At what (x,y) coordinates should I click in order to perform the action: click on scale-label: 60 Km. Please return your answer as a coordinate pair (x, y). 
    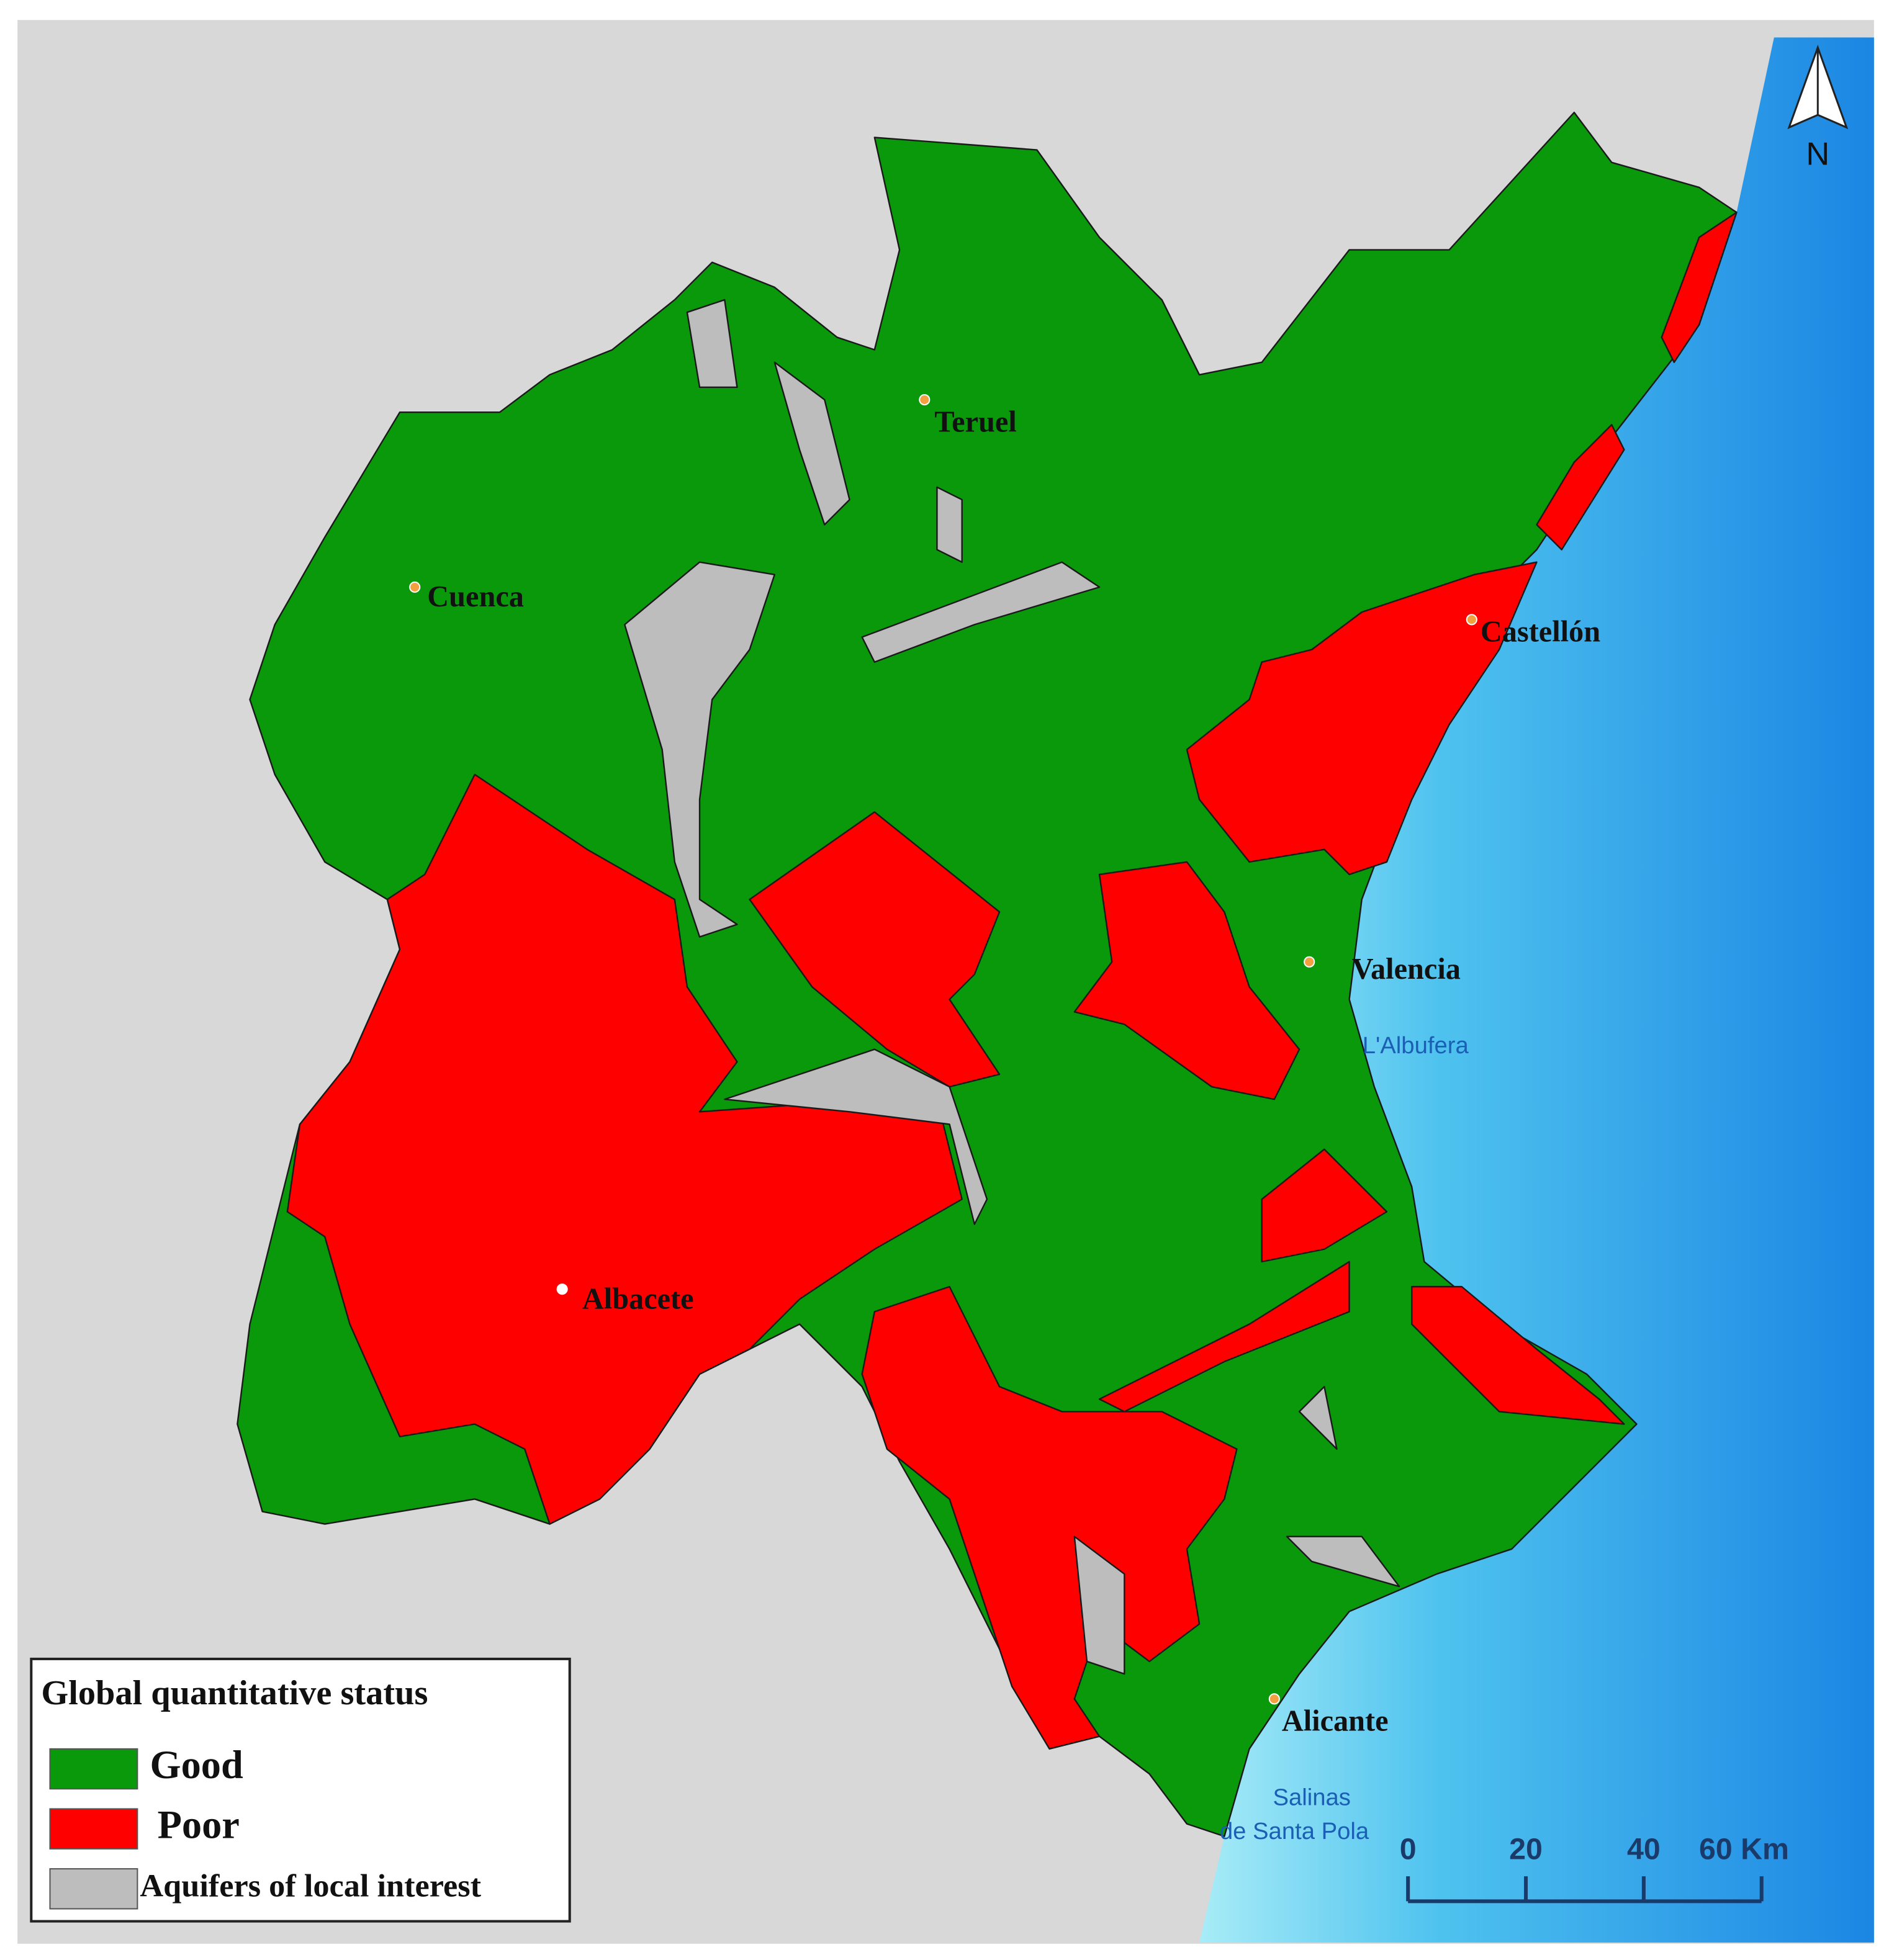
    Looking at the image, I should click on (1744, 1849).